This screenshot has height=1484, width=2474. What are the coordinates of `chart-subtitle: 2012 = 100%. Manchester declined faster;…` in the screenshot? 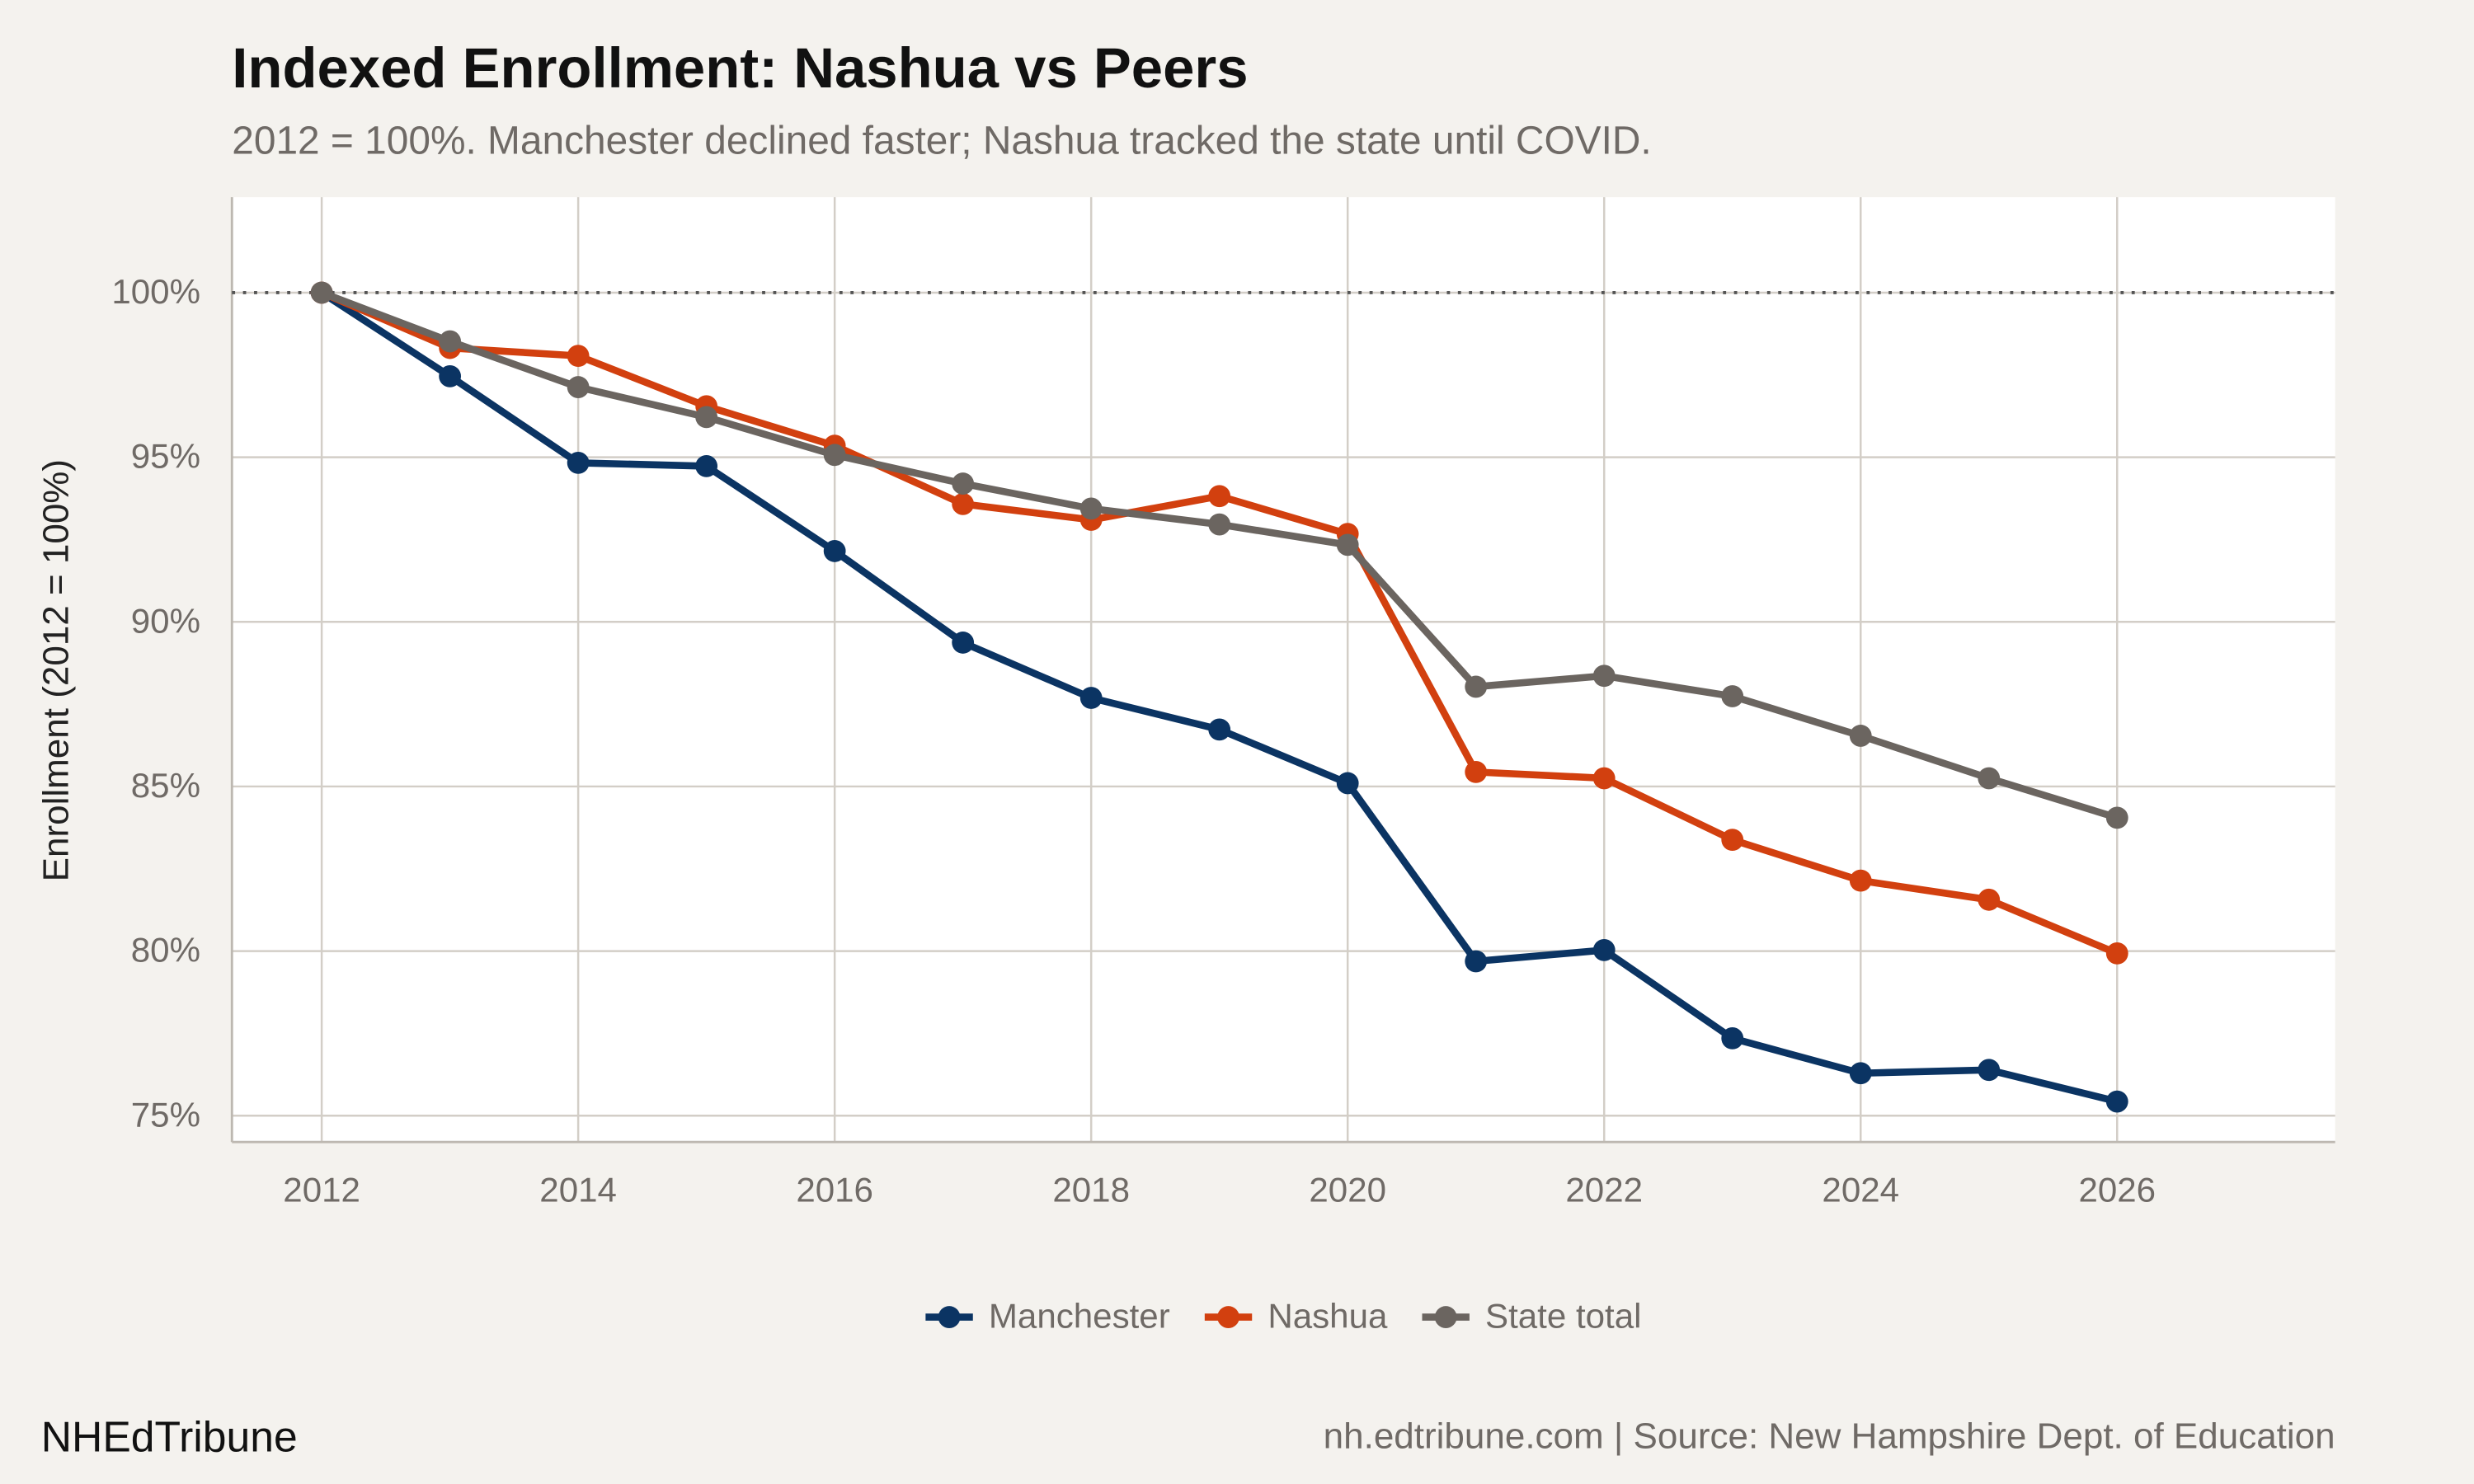 It's located at (941, 141).